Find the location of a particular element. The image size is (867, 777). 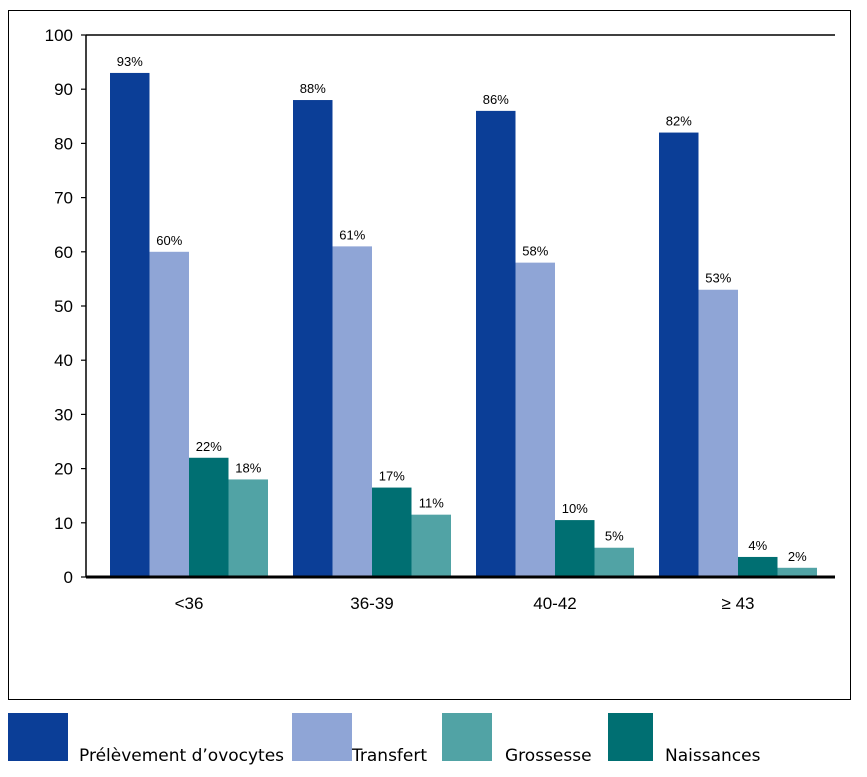

legend-swatch-naissances is located at coordinates (630, 737).